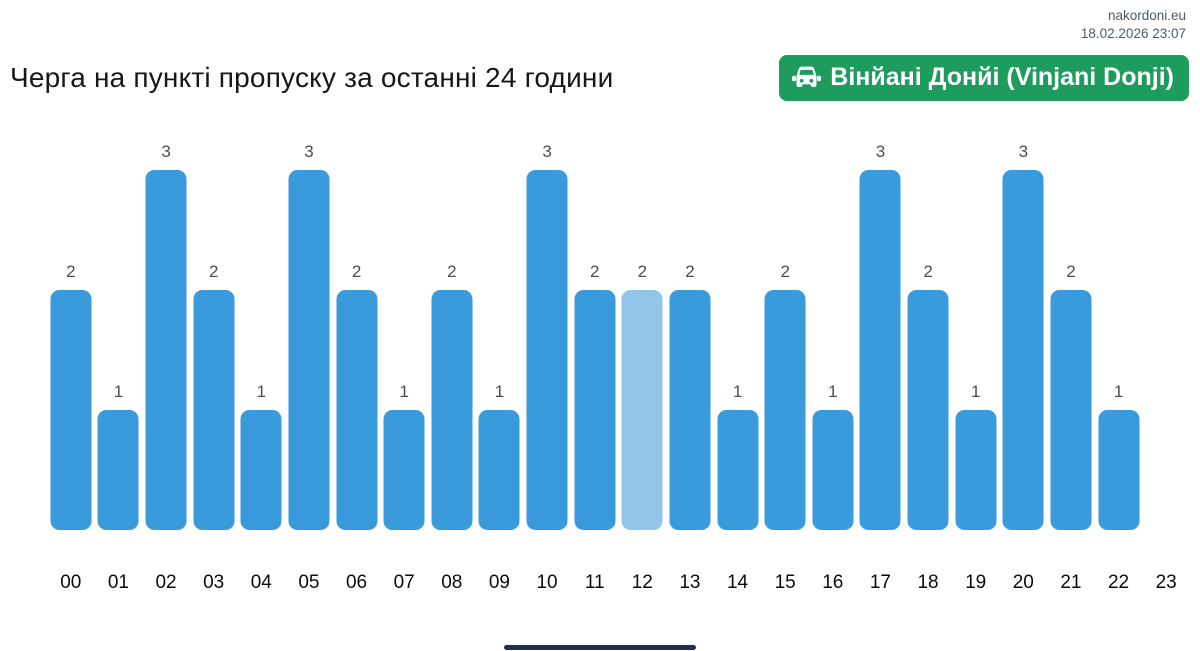 This screenshot has height=651, width=1200. I want to click on x-axis-label: 16, so click(833, 582).